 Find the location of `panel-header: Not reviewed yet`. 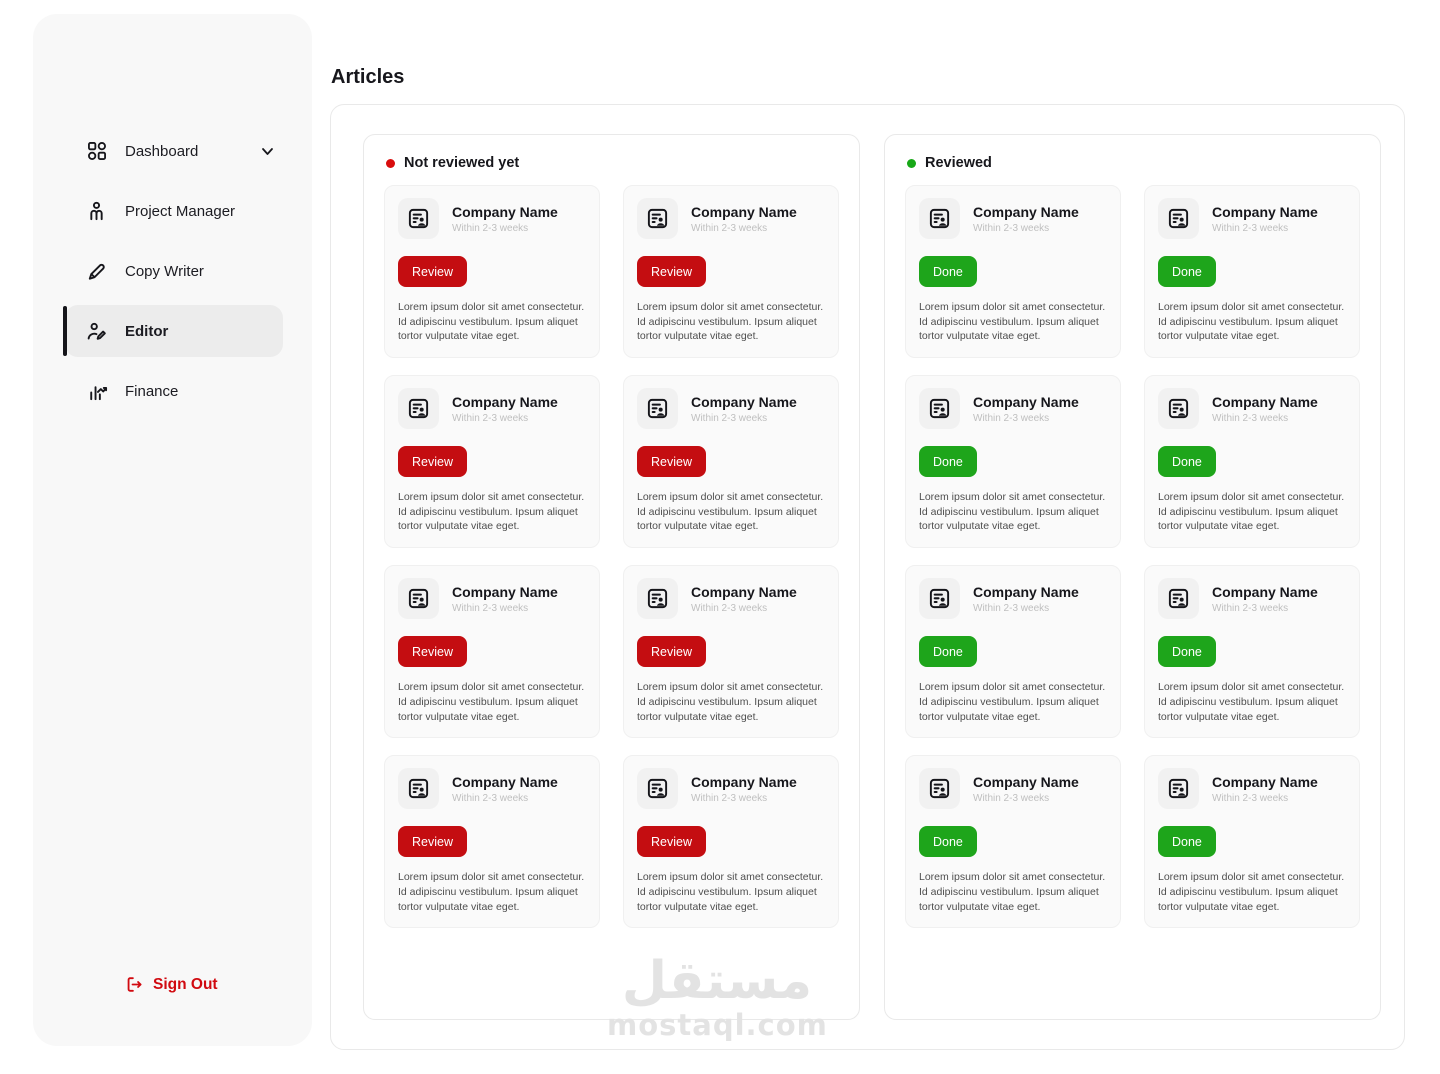

panel-header: Not reviewed yet is located at coordinates (612, 163).